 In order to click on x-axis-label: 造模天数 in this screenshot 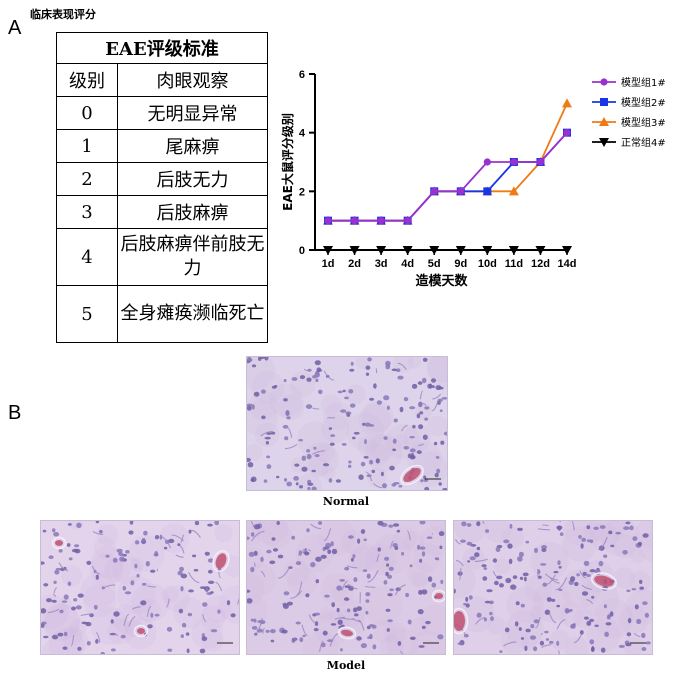, I will do `click(441, 281)`.